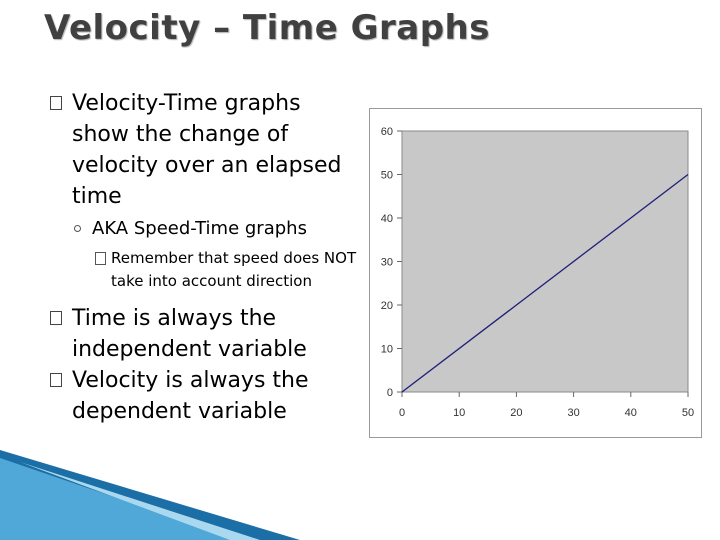 The image size is (720, 540). What do you see at coordinates (77, 228) in the screenshot?
I see `circle-bullet-icon` at bounding box center [77, 228].